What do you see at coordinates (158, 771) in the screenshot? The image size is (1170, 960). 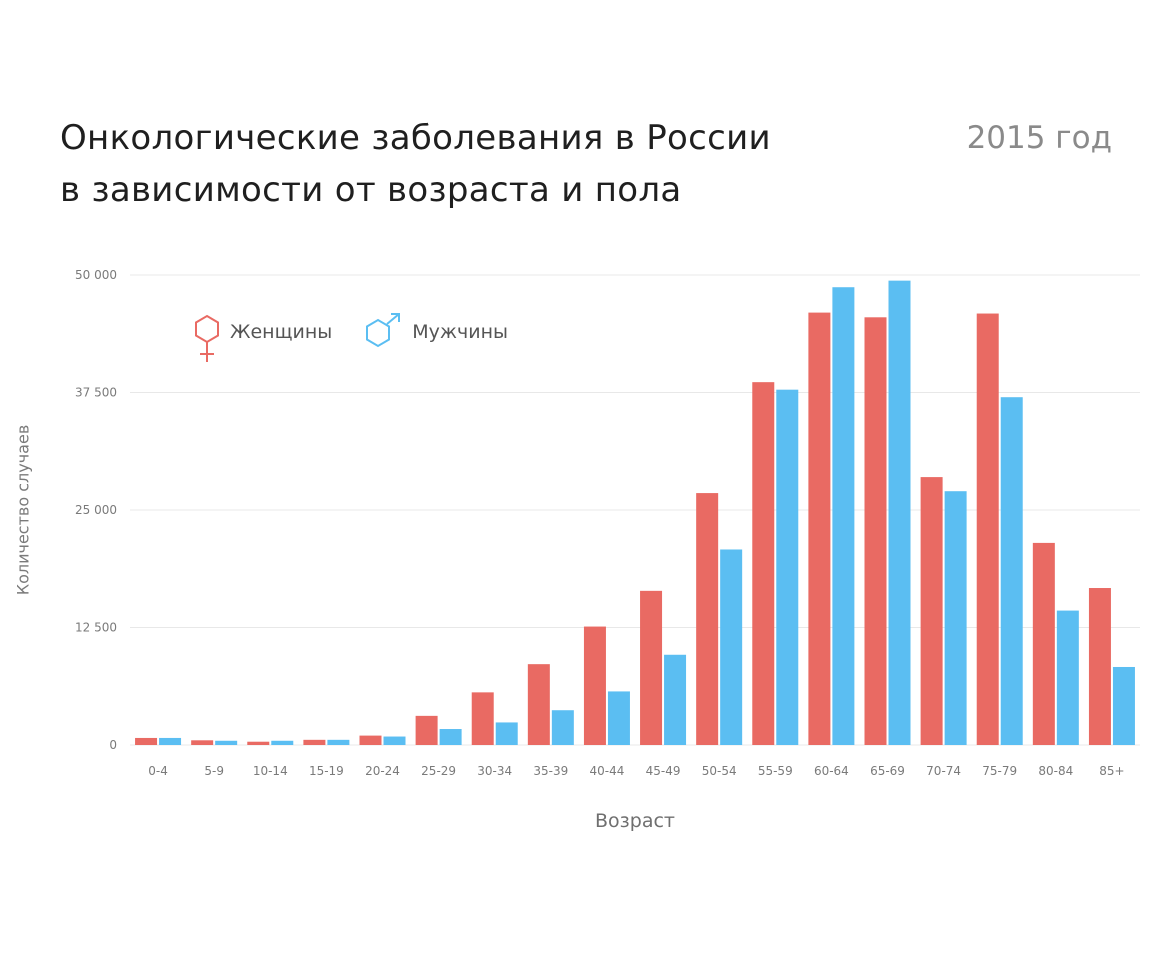 I see `x-tick-label: 0-4` at bounding box center [158, 771].